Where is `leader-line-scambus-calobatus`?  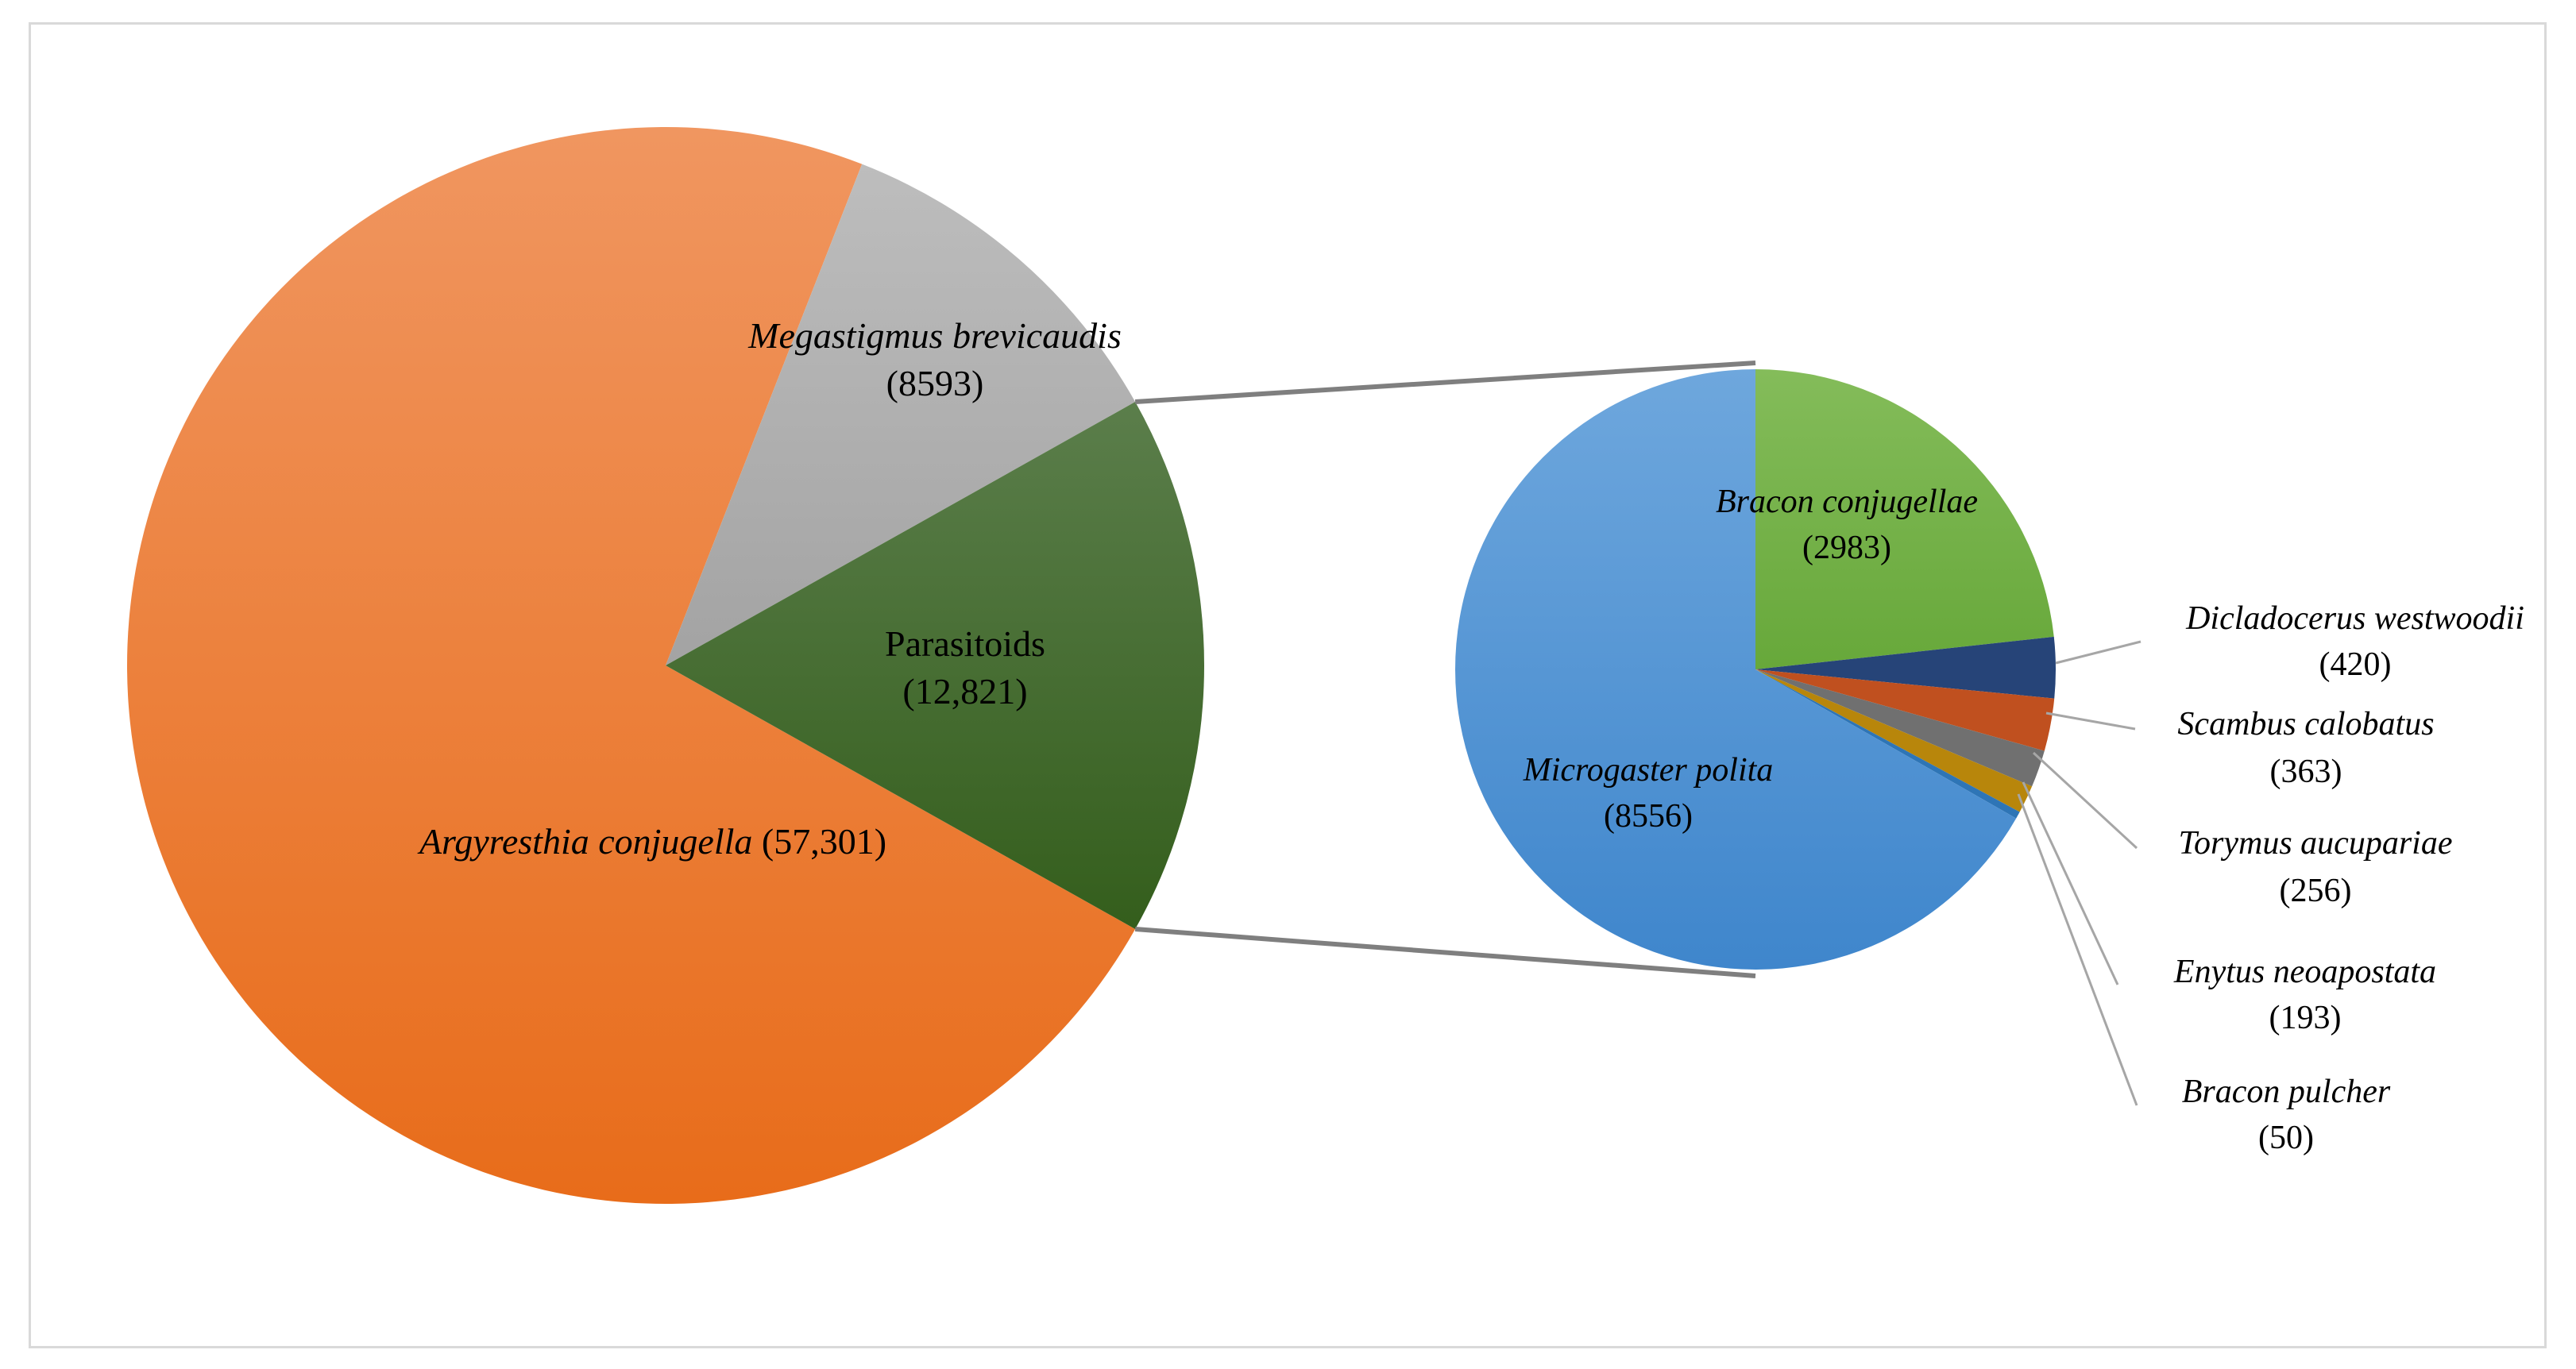
leader-line-scambus-calobatus is located at coordinates (2090, 721).